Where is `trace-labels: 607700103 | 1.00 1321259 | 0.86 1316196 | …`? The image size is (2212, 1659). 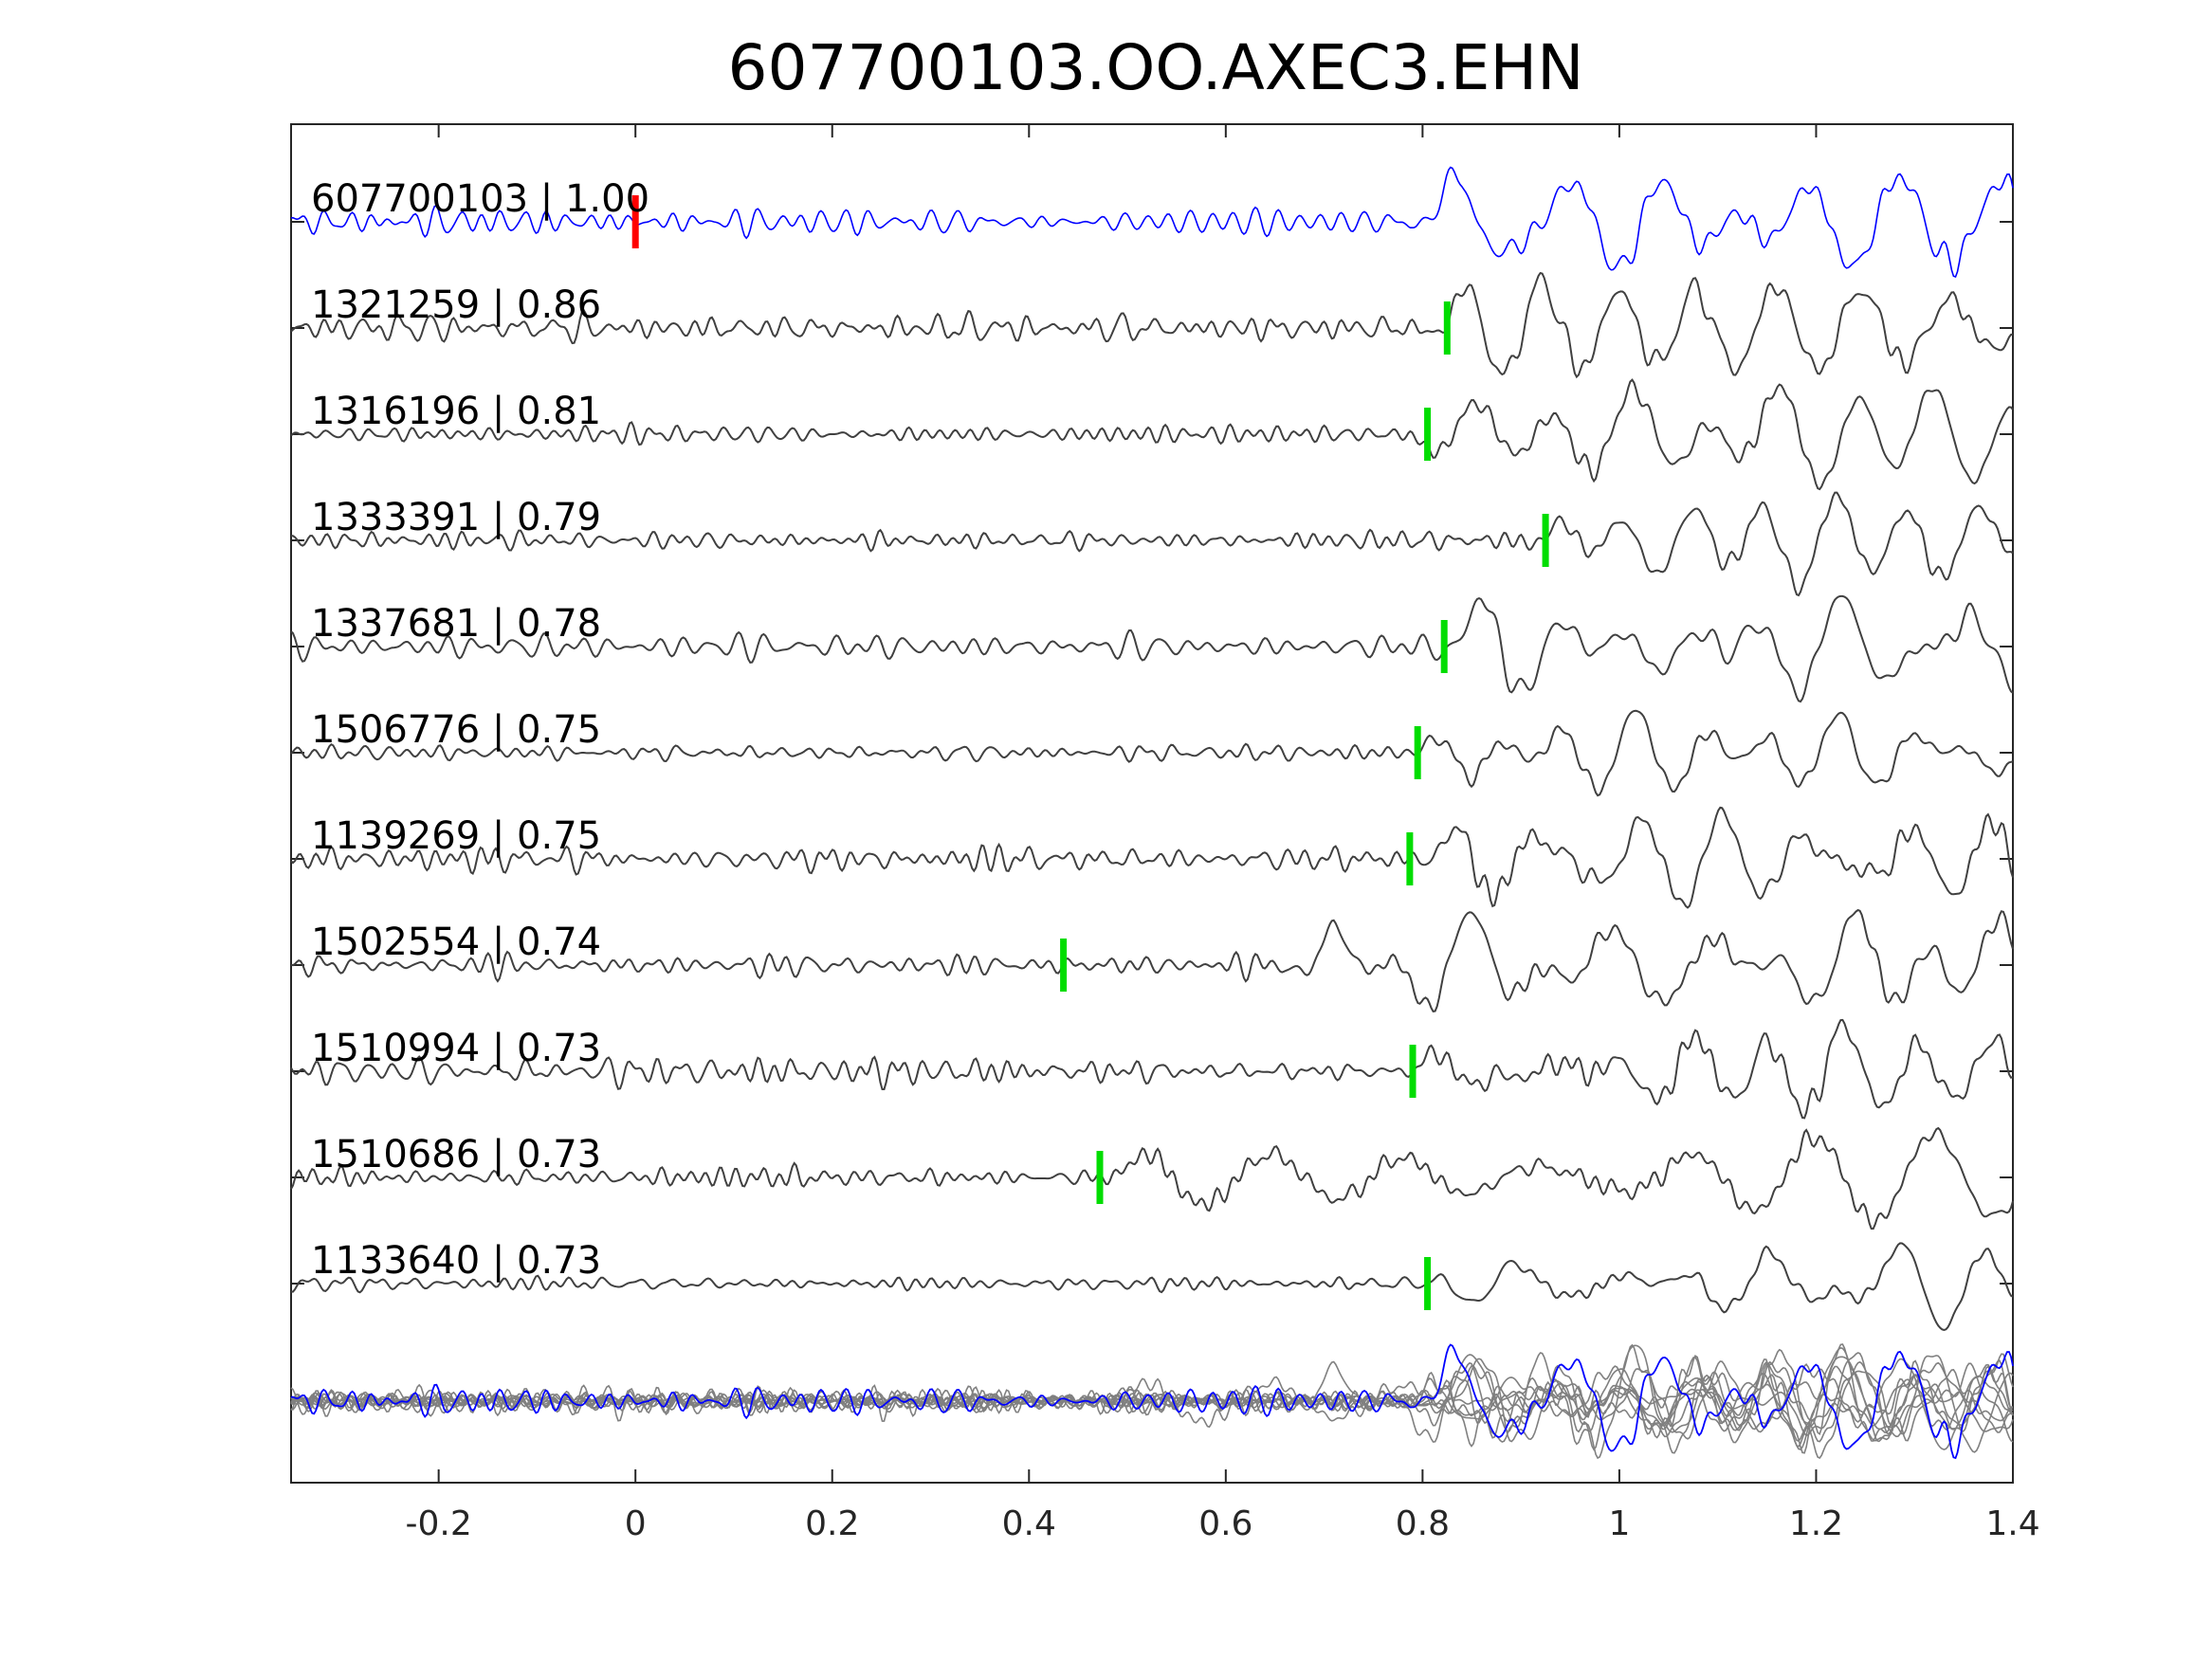 trace-labels: 607700103 | 1.00 1321259 | 0.86 1316196 | … is located at coordinates (480, 730).